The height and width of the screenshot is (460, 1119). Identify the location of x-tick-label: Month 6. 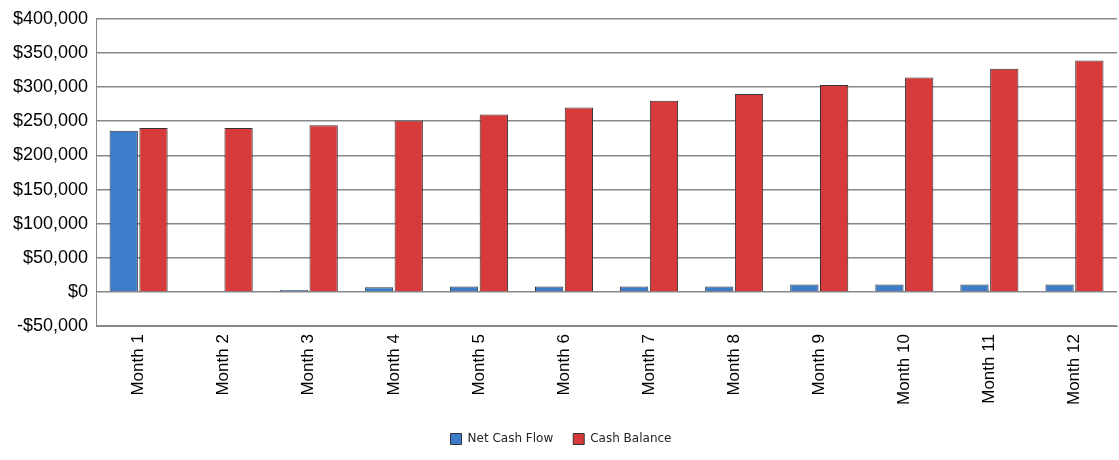
(563, 365).